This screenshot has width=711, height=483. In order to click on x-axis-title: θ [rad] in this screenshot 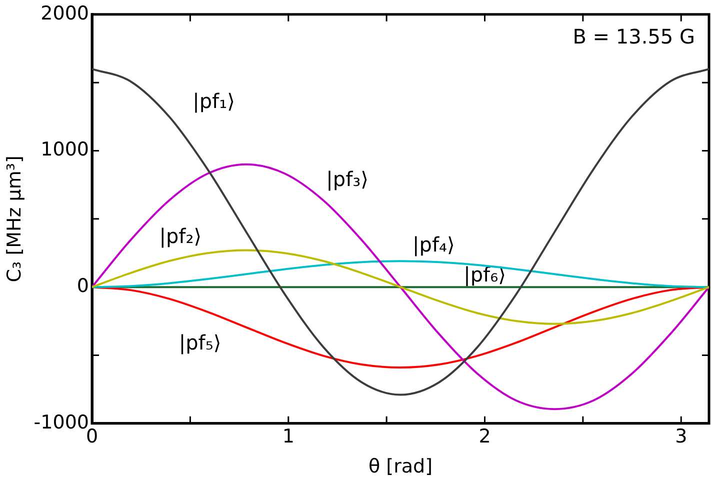, I will do `click(400, 467)`.